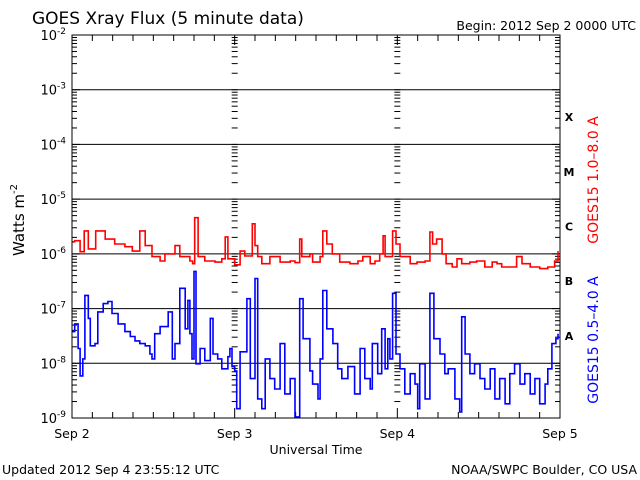  What do you see at coordinates (569, 336) in the screenshot?
I see `flare-class-a: A` at bounding box center [569, 336].